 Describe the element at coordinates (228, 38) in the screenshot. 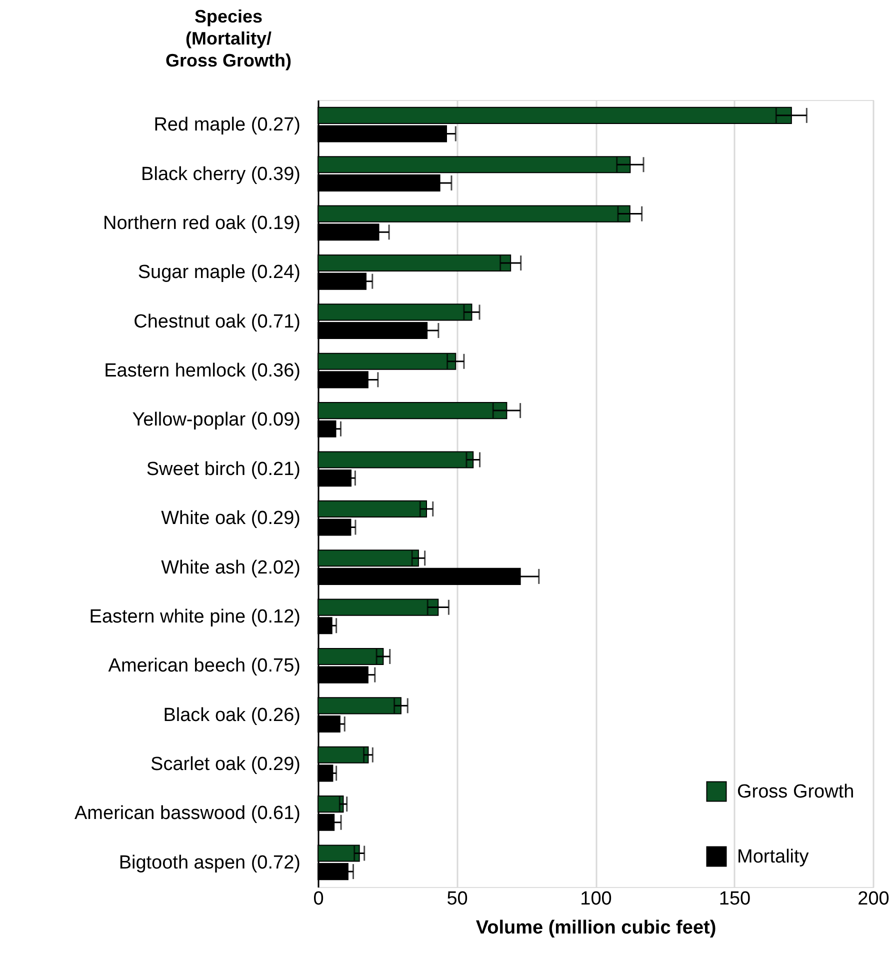

I see `y-axis-title: Species (Mortality/ Gross Growth)` at that location.